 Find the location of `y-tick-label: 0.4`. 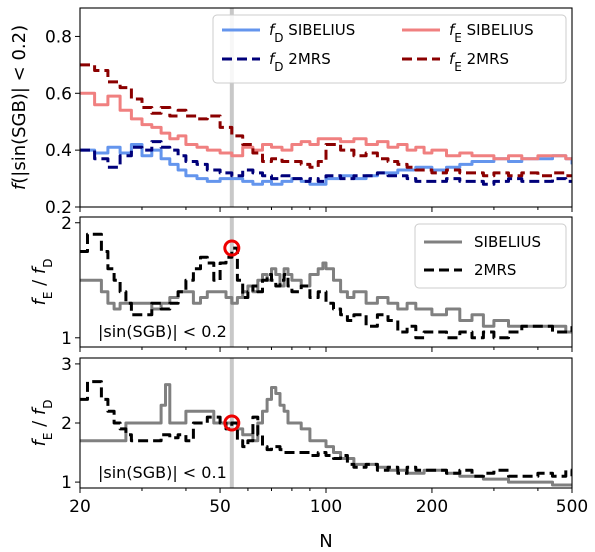

y-tick-label: 0.4 is located at coordinates (58, 151).